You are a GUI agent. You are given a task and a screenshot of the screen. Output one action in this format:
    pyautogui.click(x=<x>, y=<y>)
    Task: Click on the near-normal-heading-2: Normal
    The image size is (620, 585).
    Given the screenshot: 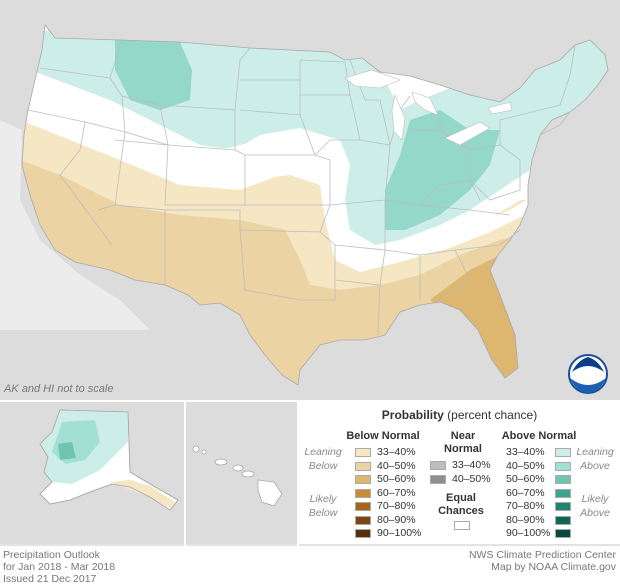 What is the action you would take?
    pyautogui.click(x=463, y=449)
    